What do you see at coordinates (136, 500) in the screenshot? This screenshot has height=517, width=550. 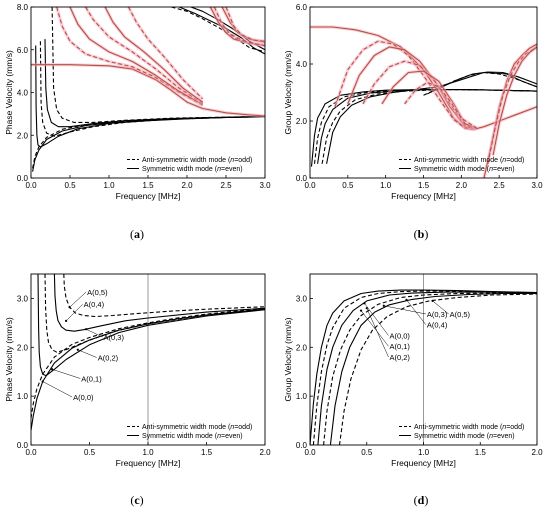 I see `panel-label-c: (c)` at bounding box center [136, 500].